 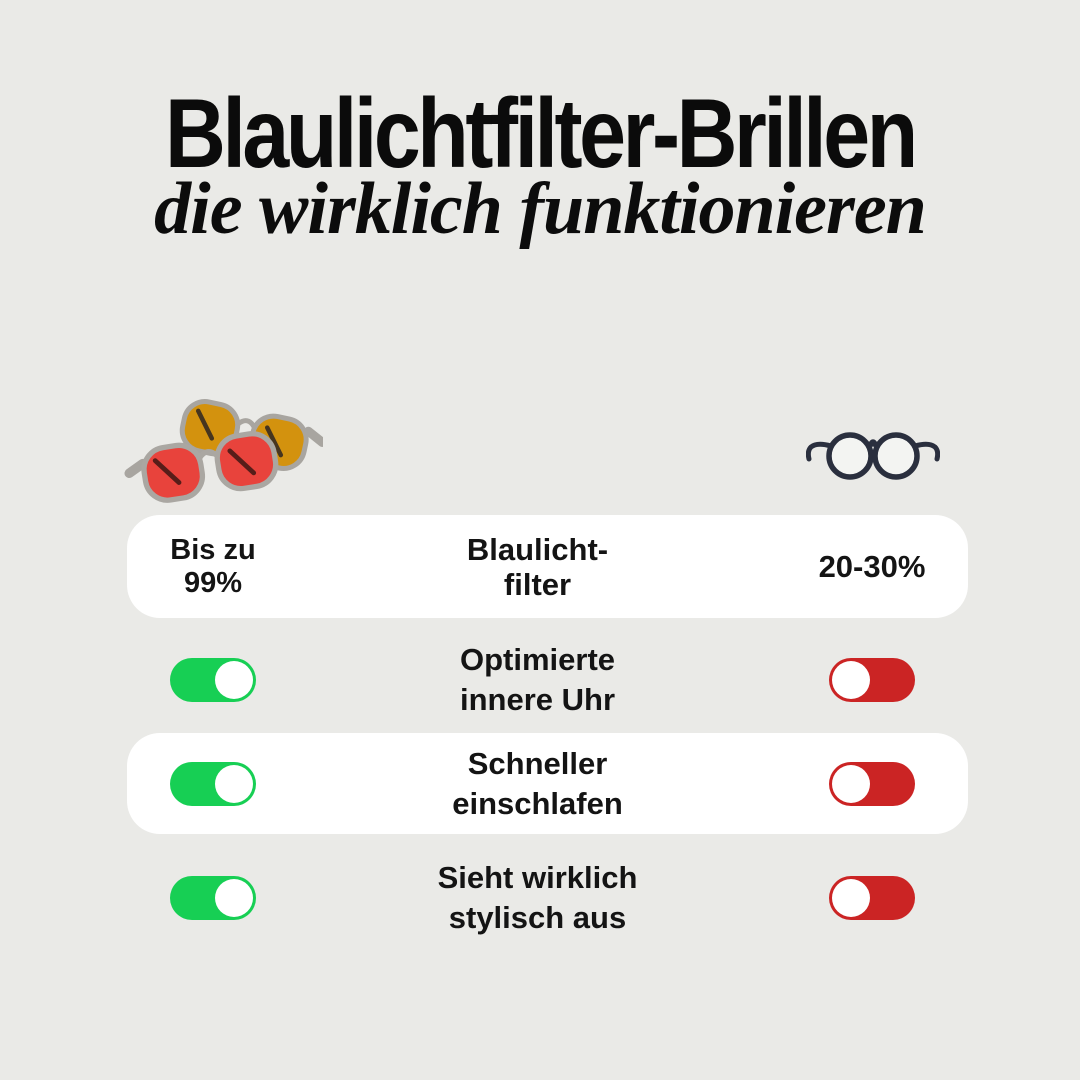 I want to click on toggle-left-stylisch, so click(x=213, y=898).